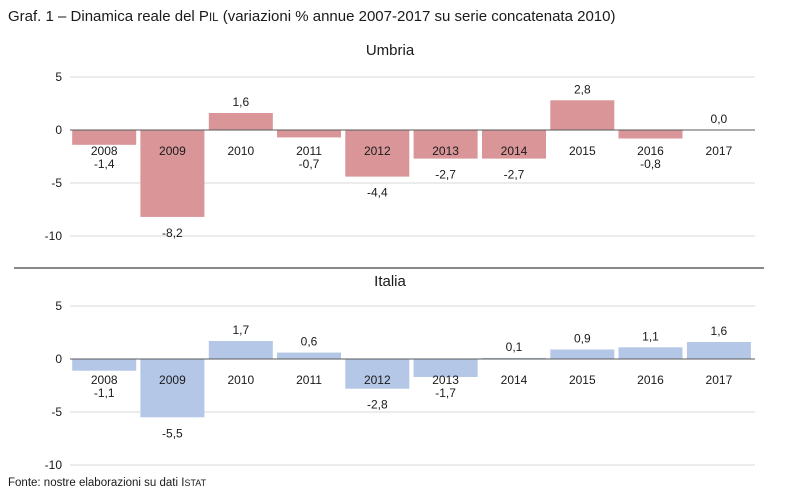  Describe the element at coordinates (104, 164) in the screenshot. I see `data-label: -1,4` at that location.